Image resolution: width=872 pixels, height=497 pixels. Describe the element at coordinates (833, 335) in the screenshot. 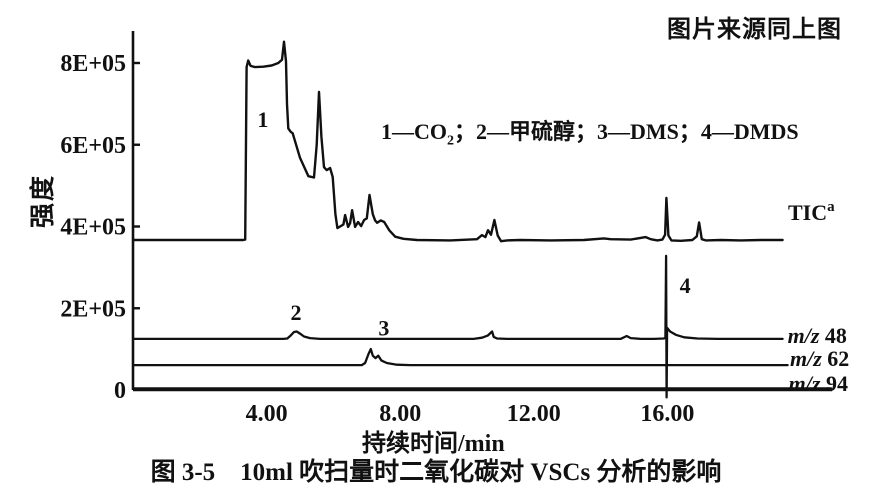

I see `trace-label-part: 48` at that location.